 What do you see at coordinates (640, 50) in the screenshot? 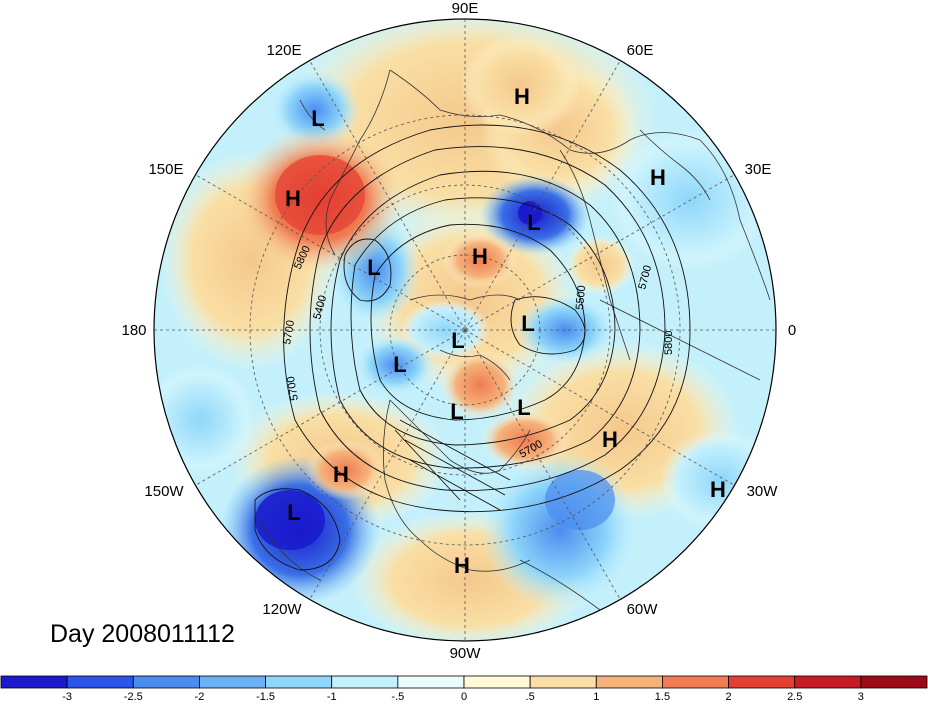
I see `lon-60e: 60E` at bounding box center [640, 50].